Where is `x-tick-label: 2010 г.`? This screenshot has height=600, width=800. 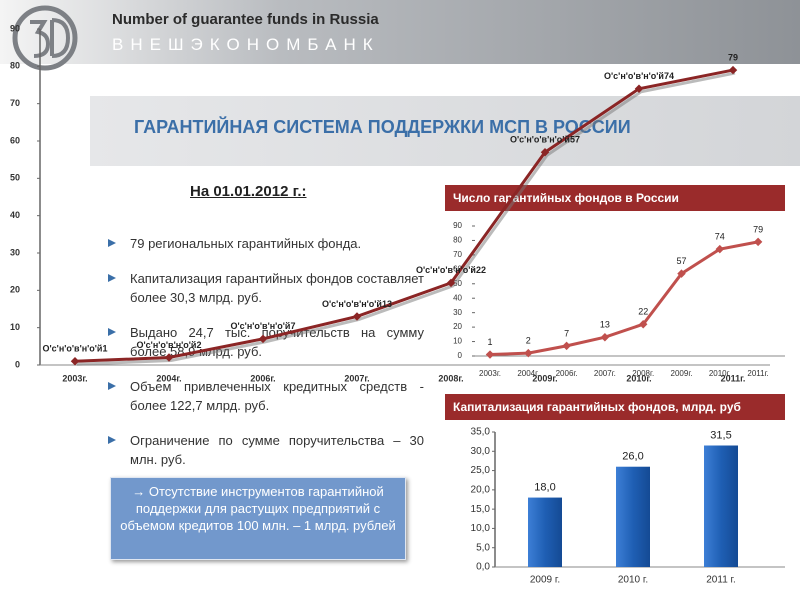 x-tick-label: 2010 г. is located at coordinates (633, 580).